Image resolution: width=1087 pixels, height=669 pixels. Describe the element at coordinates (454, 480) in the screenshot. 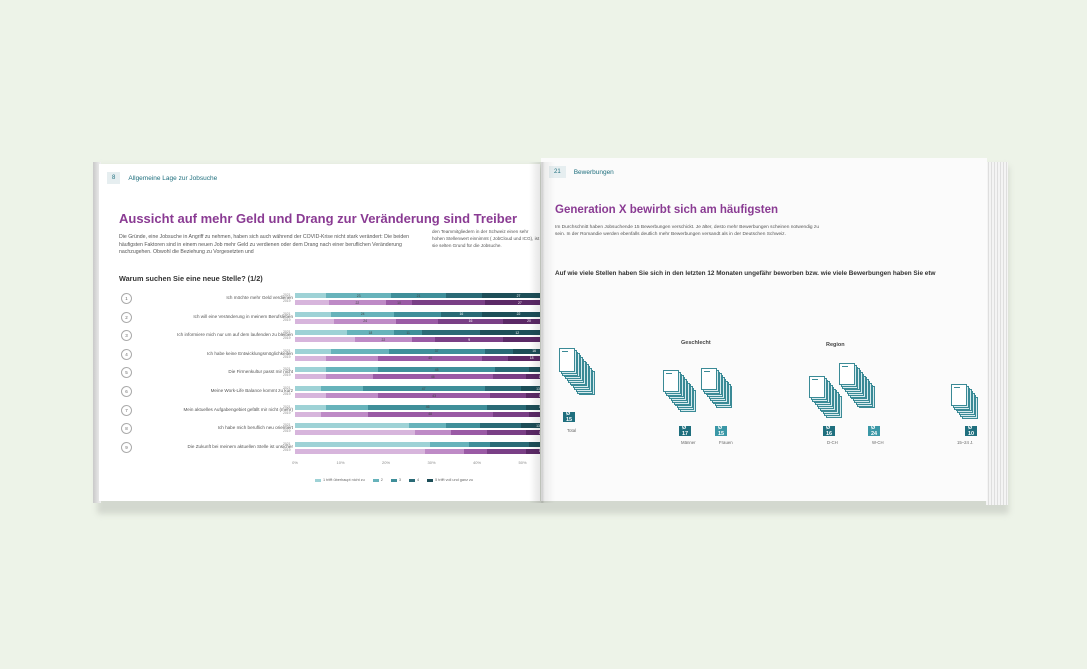

I see `legend-label: 5 trifft voll und ganz zu` at that location.